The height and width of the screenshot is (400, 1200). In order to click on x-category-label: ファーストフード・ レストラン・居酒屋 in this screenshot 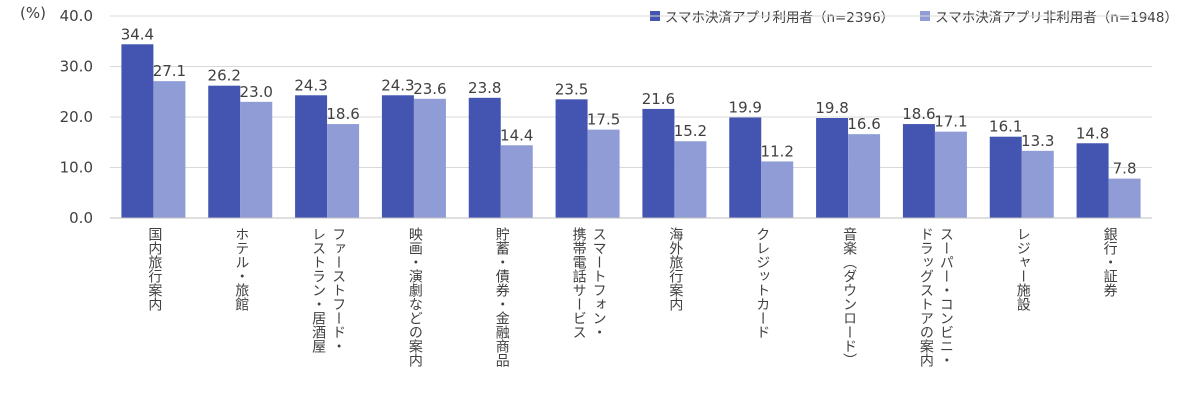, I will do `click(328, 290)`.